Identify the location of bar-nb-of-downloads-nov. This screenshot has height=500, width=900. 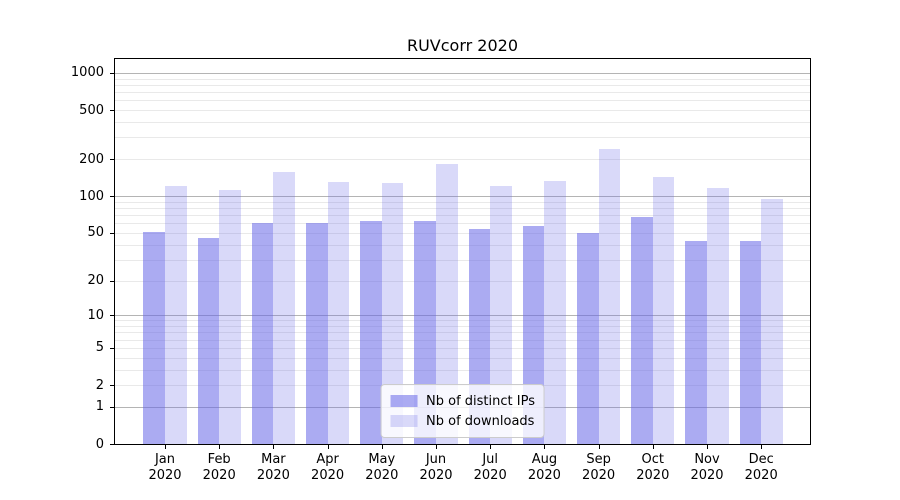
(718, 316).